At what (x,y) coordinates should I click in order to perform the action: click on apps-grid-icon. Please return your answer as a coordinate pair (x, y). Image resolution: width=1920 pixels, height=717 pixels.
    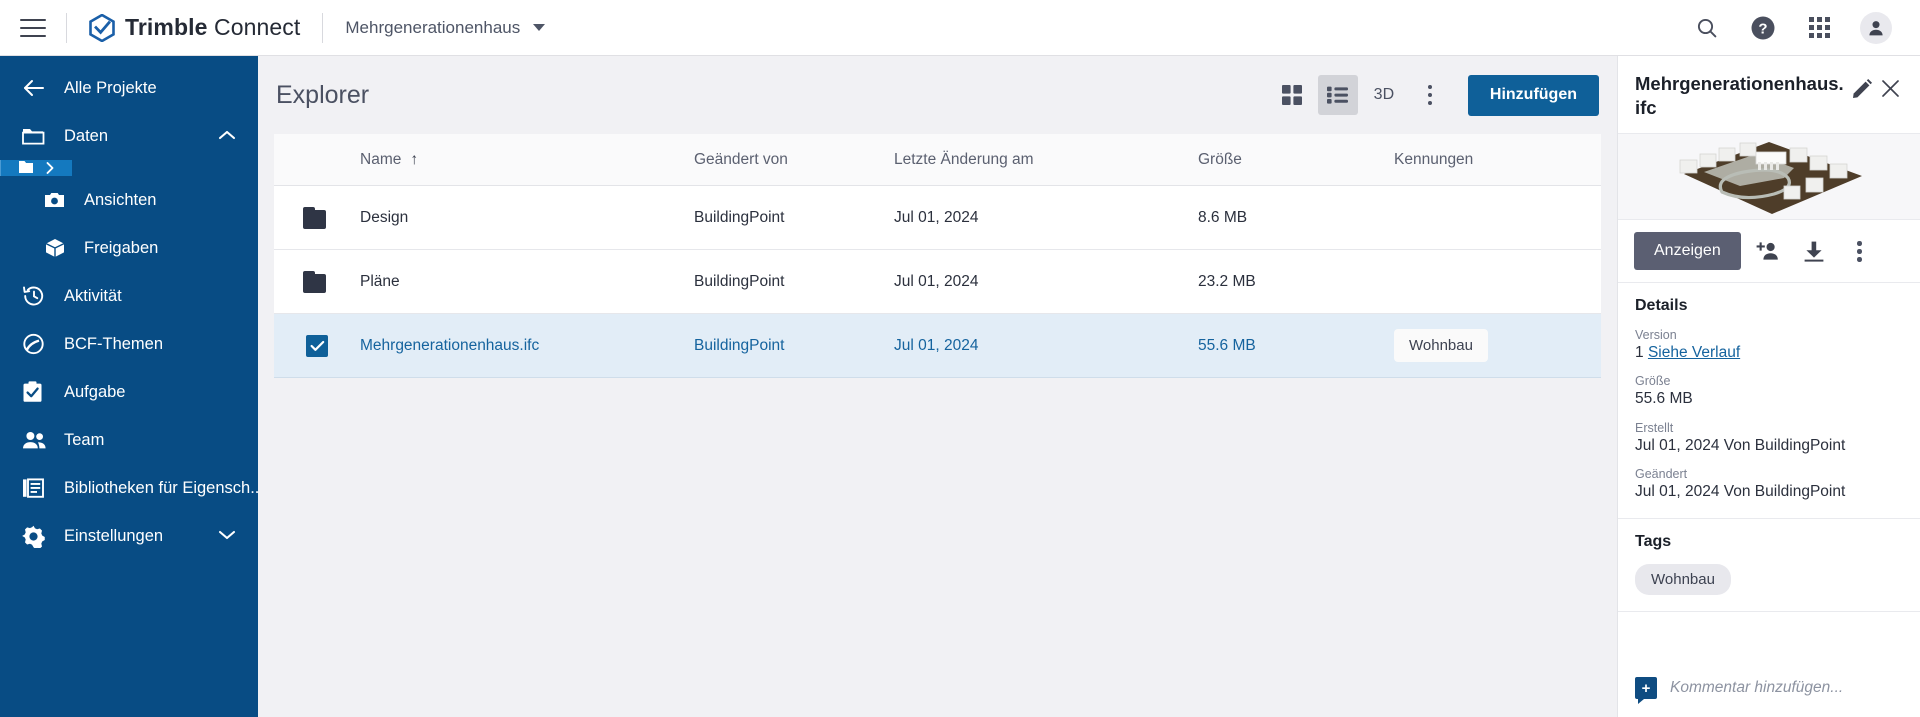
    Looking at the image, I should click on (1819, 28).